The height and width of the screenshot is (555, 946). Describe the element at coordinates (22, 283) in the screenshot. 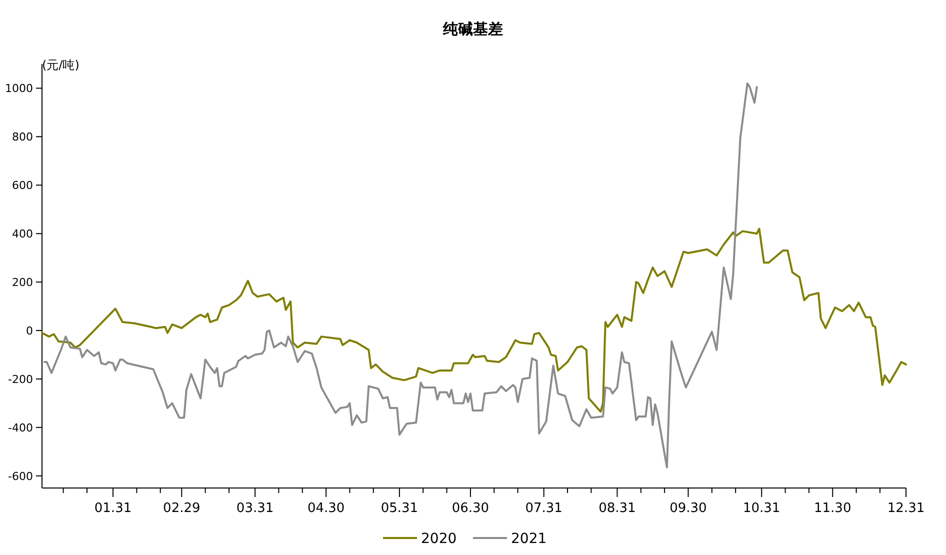

I see `y-tick-label: 200` at that location.